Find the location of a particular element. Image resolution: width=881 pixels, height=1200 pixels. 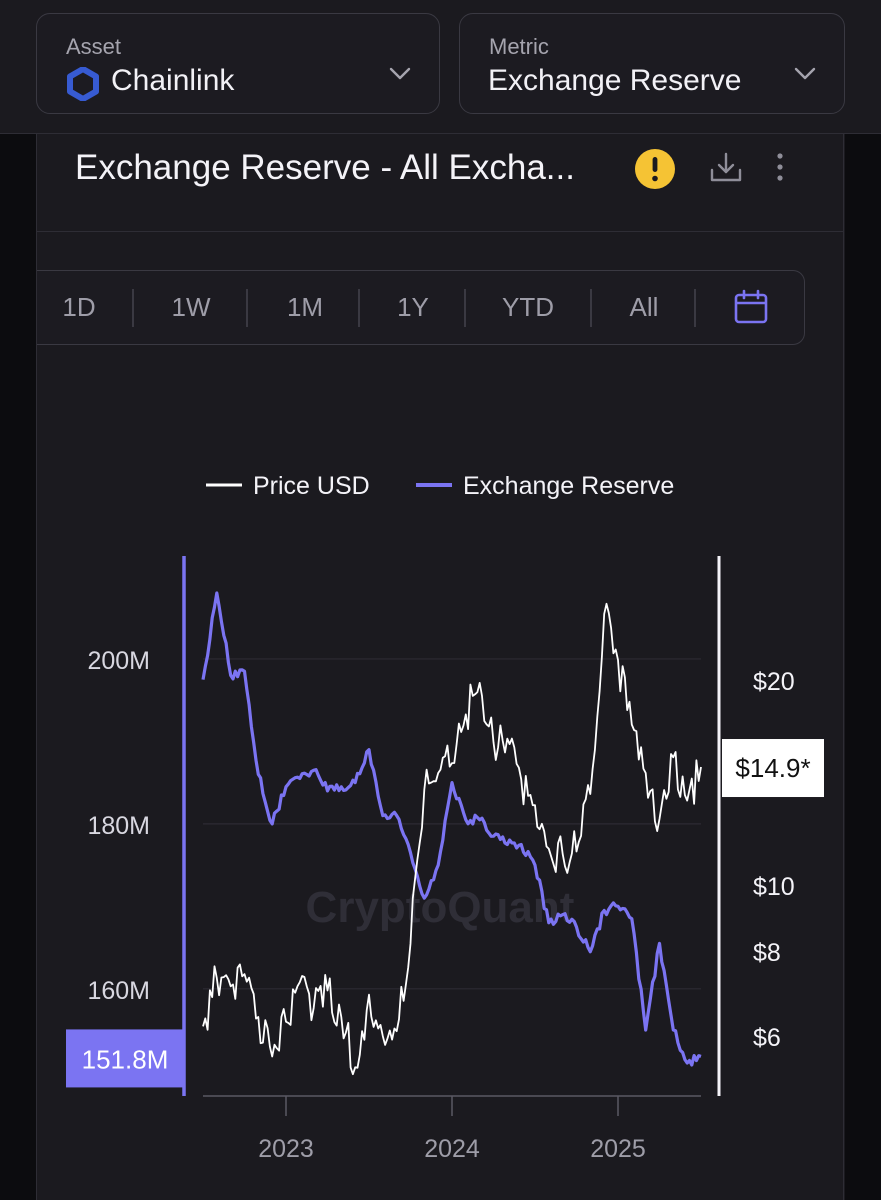

range-button-1d: 1D is located at coordinates (79, 307).